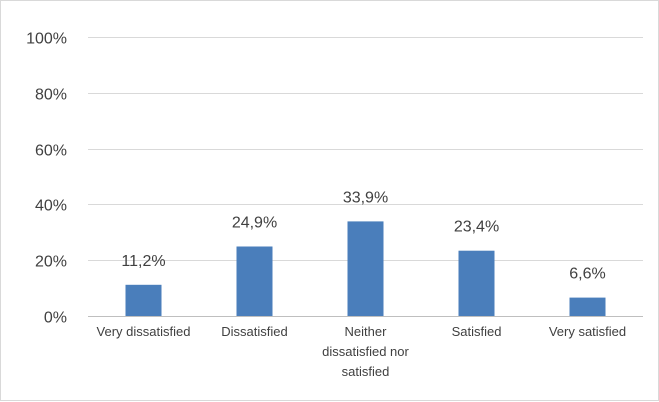 The width and height of the screenshot is (659, 402). Describe the element at coordinates (476, 227) in the screenshot. I see `bar-value-label: 23,4%` at that location.